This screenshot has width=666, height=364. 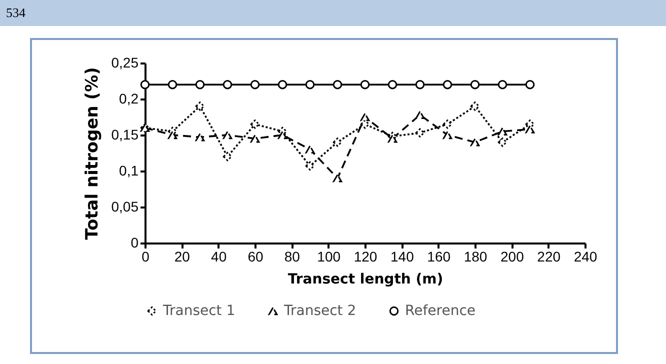 What do you see at coordinates (366, 280) in the screenshot?
I see `x-axis-title: Transect length (m)` at bounding box center [366, 280].